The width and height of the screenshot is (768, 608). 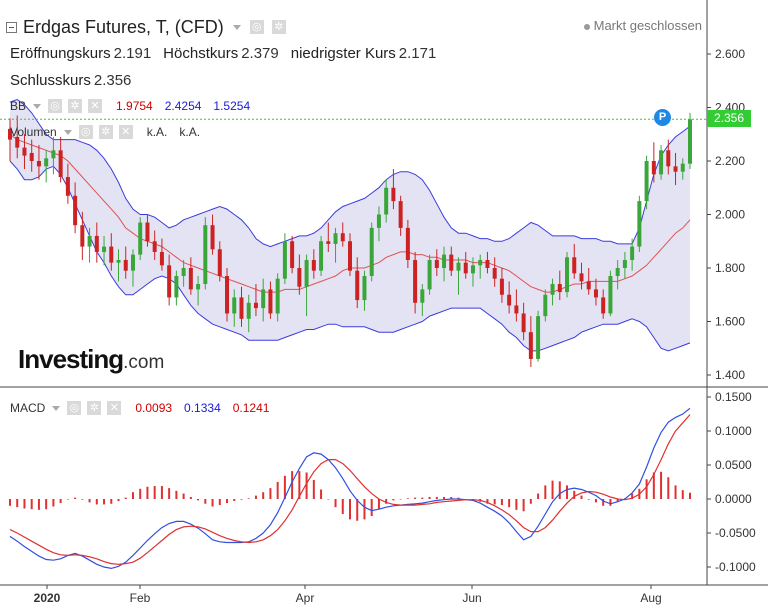 I want to click on price-marker-badge: P, so click(x=662, y=117).